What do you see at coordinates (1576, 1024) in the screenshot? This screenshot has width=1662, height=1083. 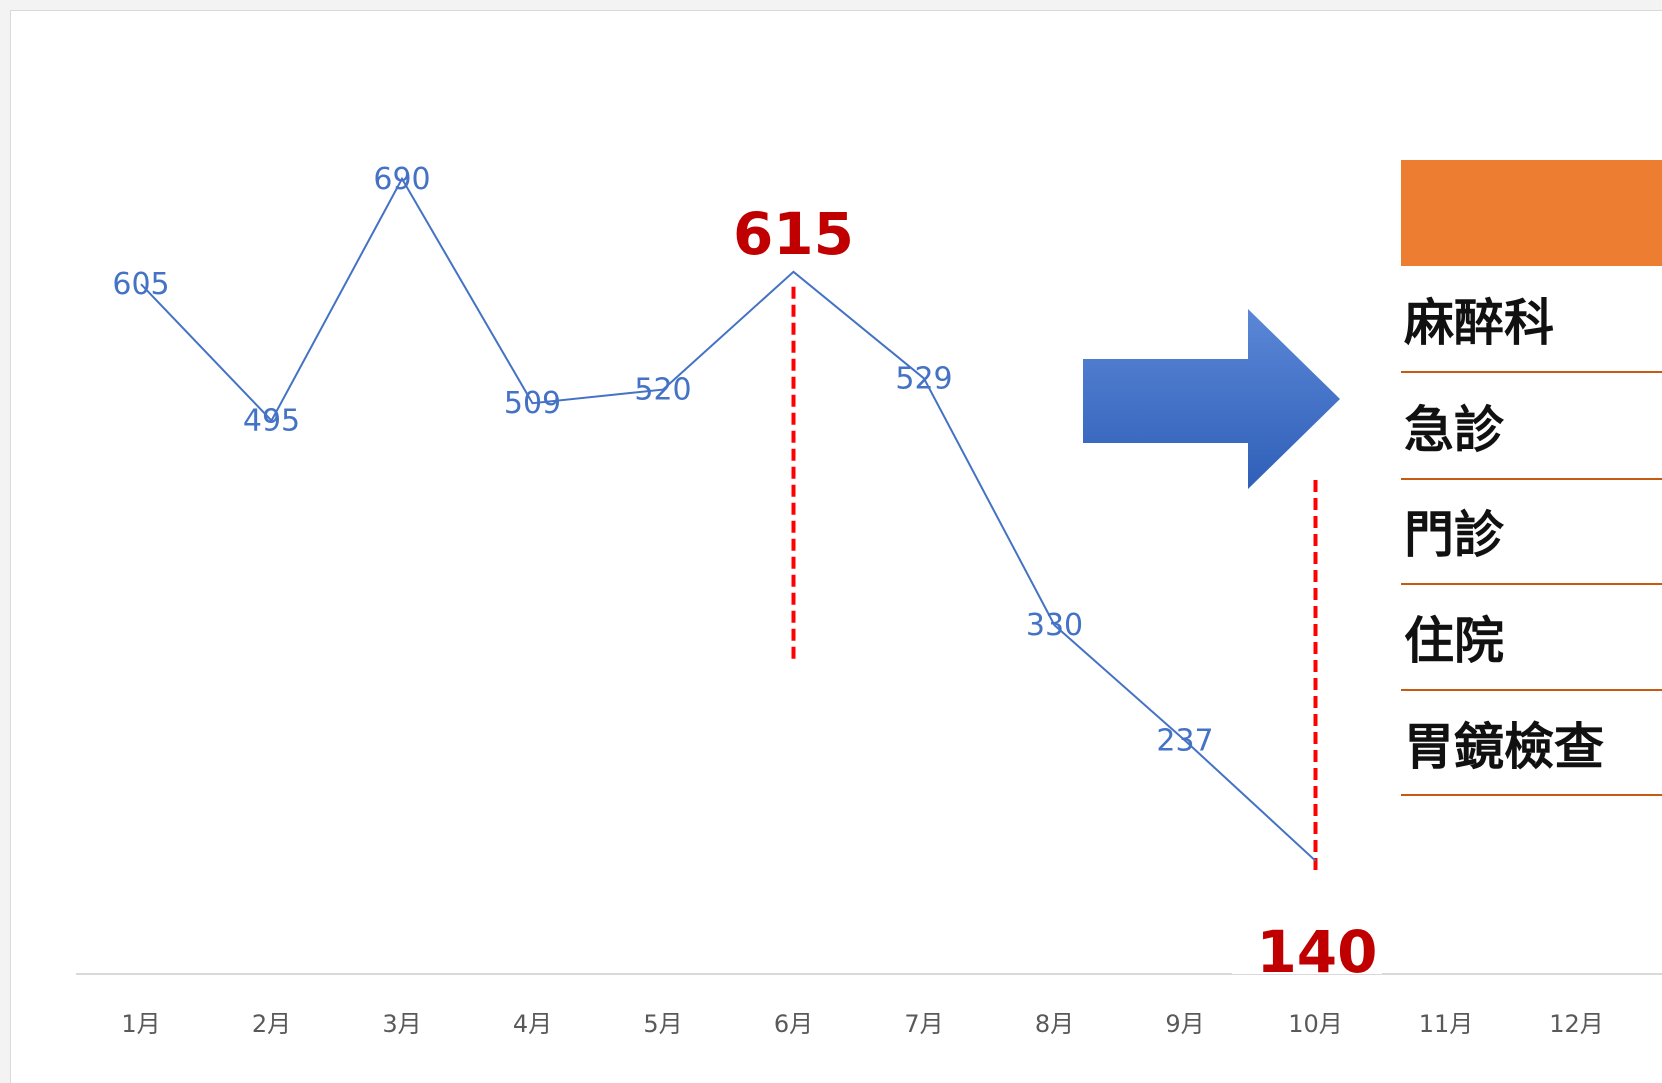 I see `x-tick-label: 12月` at bounding box center [1576, 1024].